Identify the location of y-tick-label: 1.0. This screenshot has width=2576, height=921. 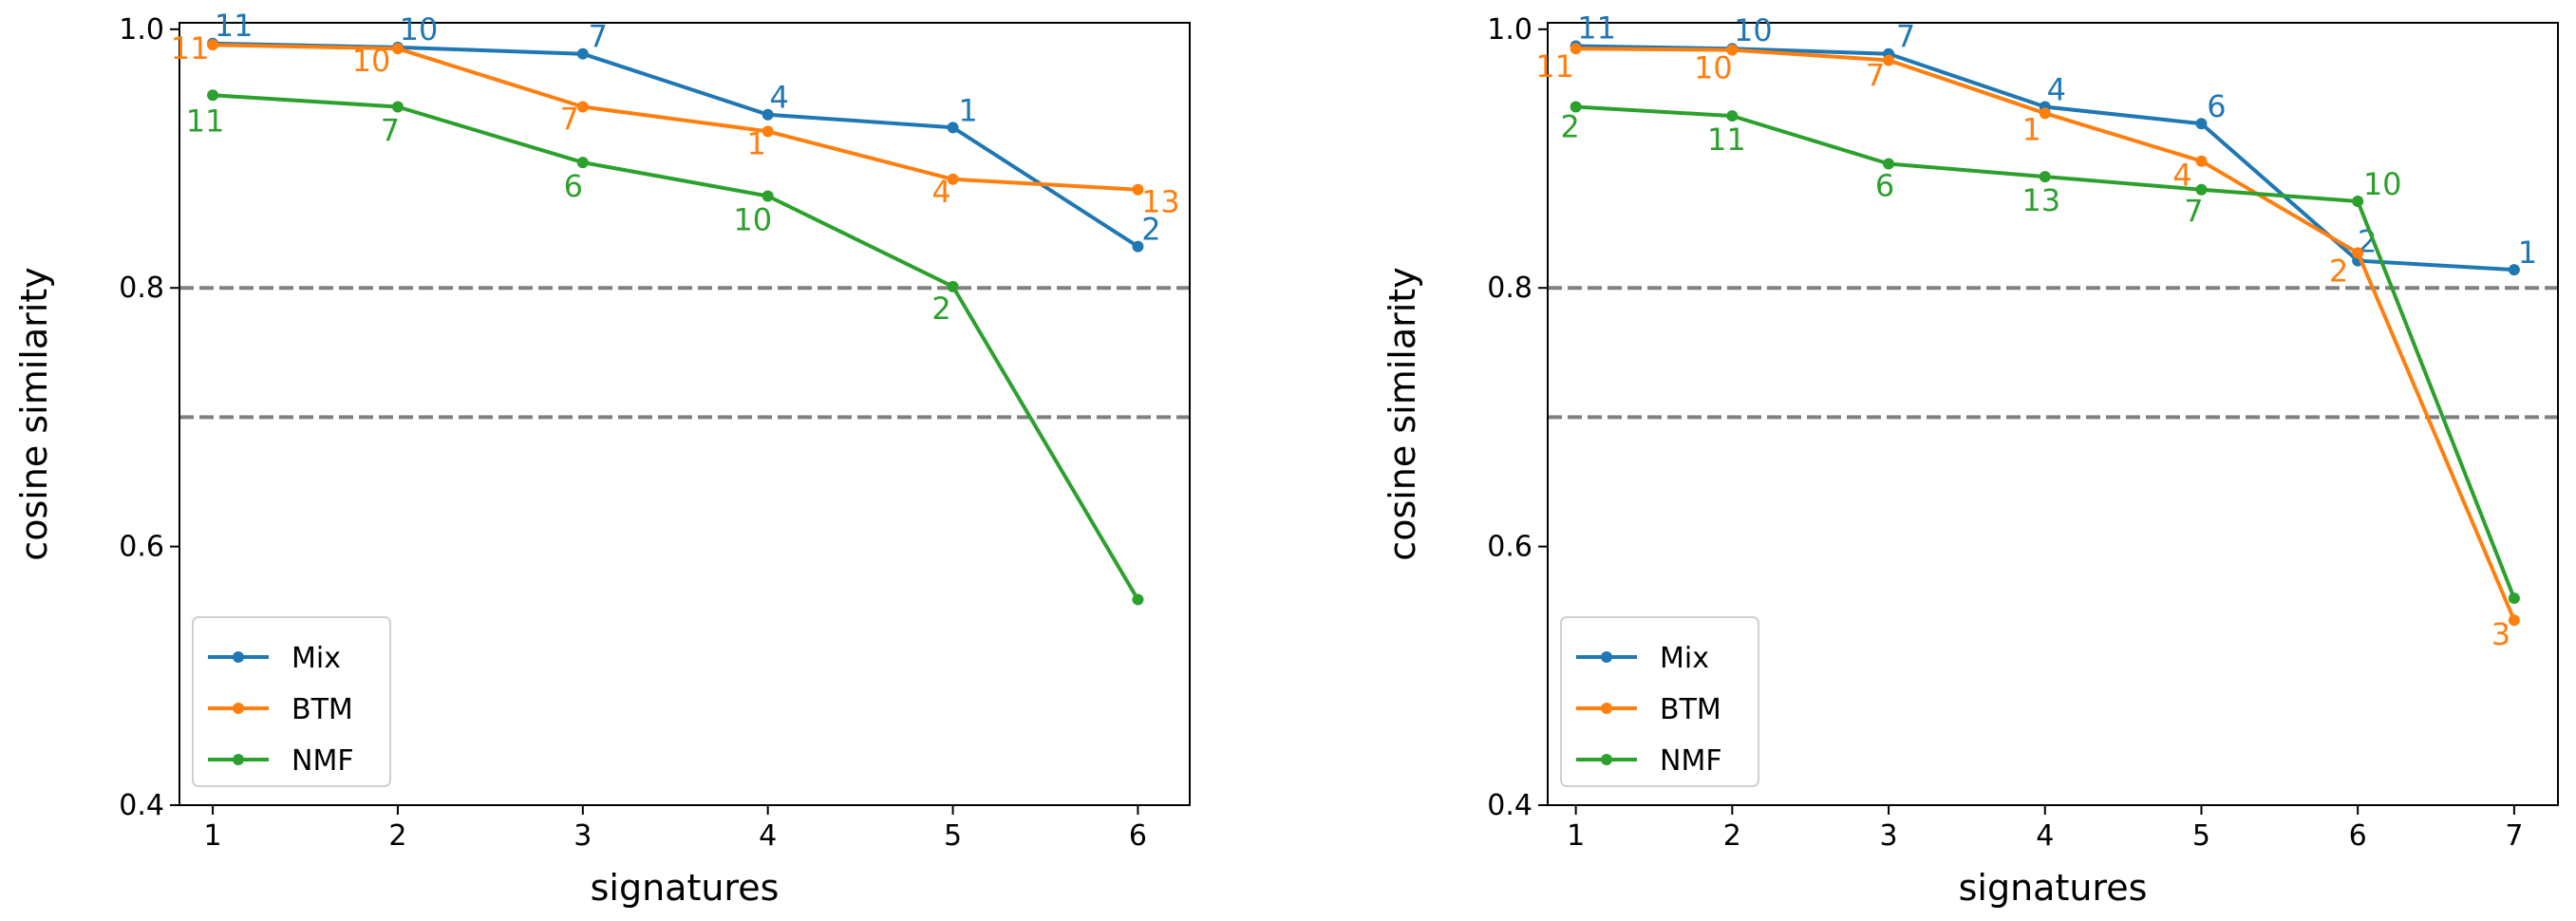
(141, 30).